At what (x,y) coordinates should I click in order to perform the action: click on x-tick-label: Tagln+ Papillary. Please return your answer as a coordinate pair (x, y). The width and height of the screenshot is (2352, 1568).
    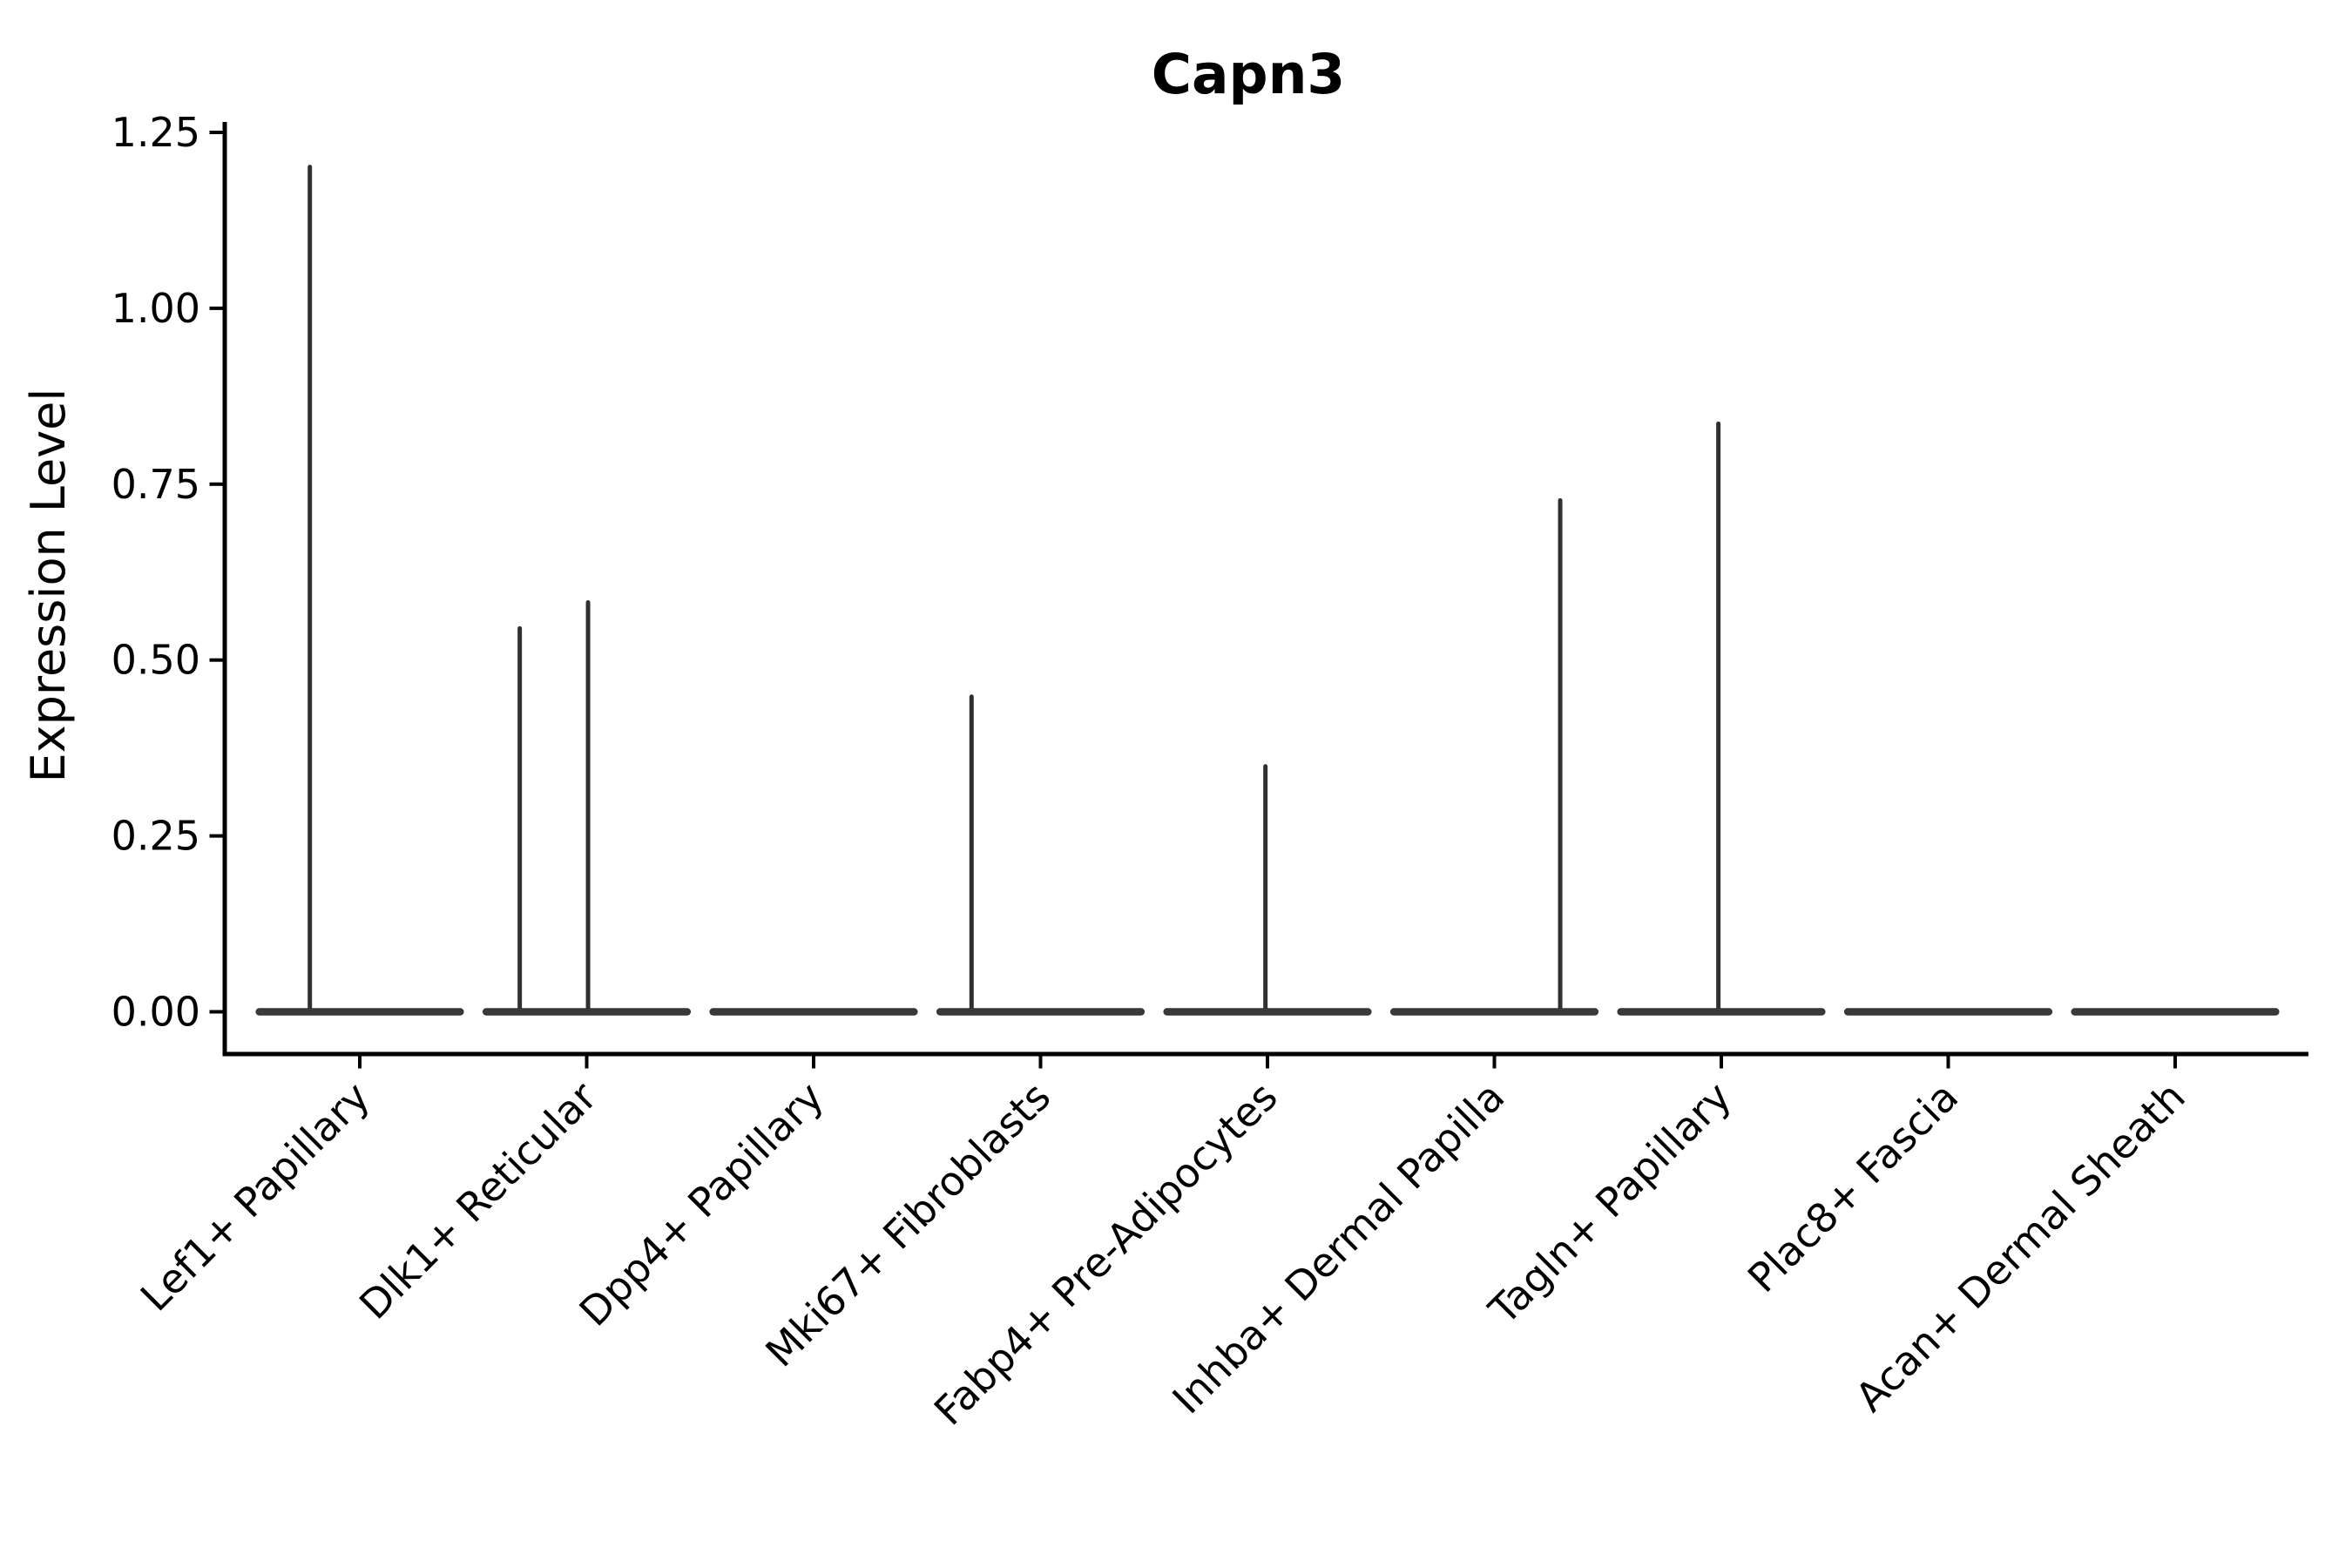
    Looking at the image, I should click on (1609, 1204).